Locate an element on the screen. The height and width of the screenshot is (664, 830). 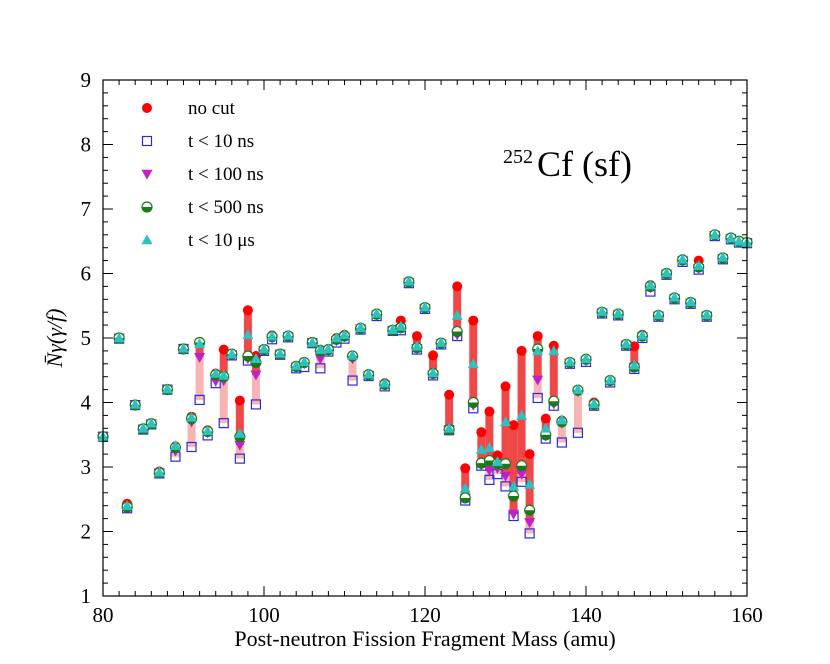
x-tick-label: 80 is located at coordinates (103, 615).